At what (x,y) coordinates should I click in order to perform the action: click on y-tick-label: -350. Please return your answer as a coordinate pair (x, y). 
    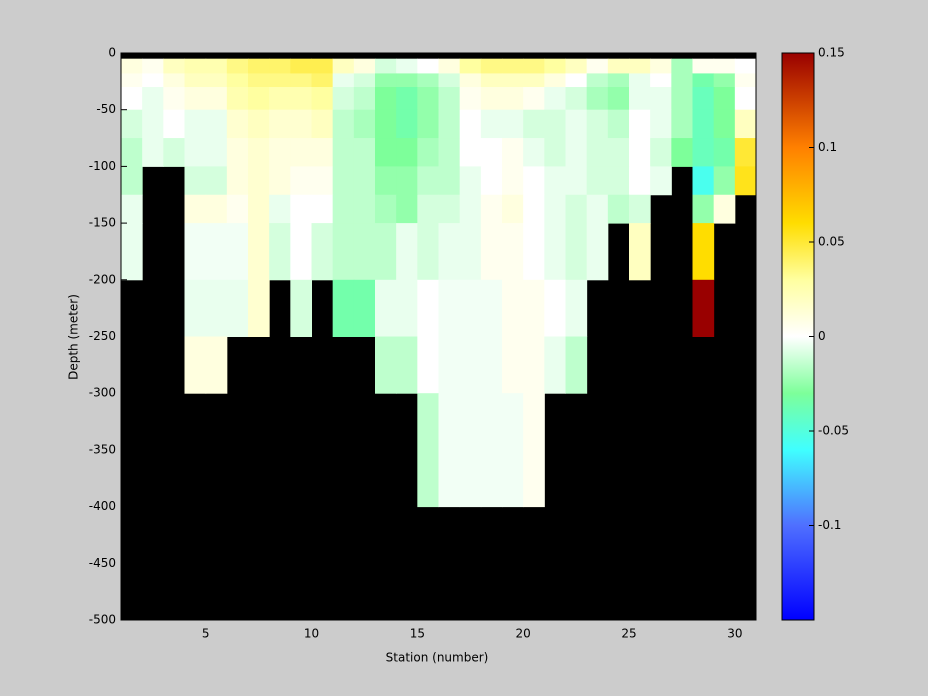
    Looking at the image, I should click on (102, 449).